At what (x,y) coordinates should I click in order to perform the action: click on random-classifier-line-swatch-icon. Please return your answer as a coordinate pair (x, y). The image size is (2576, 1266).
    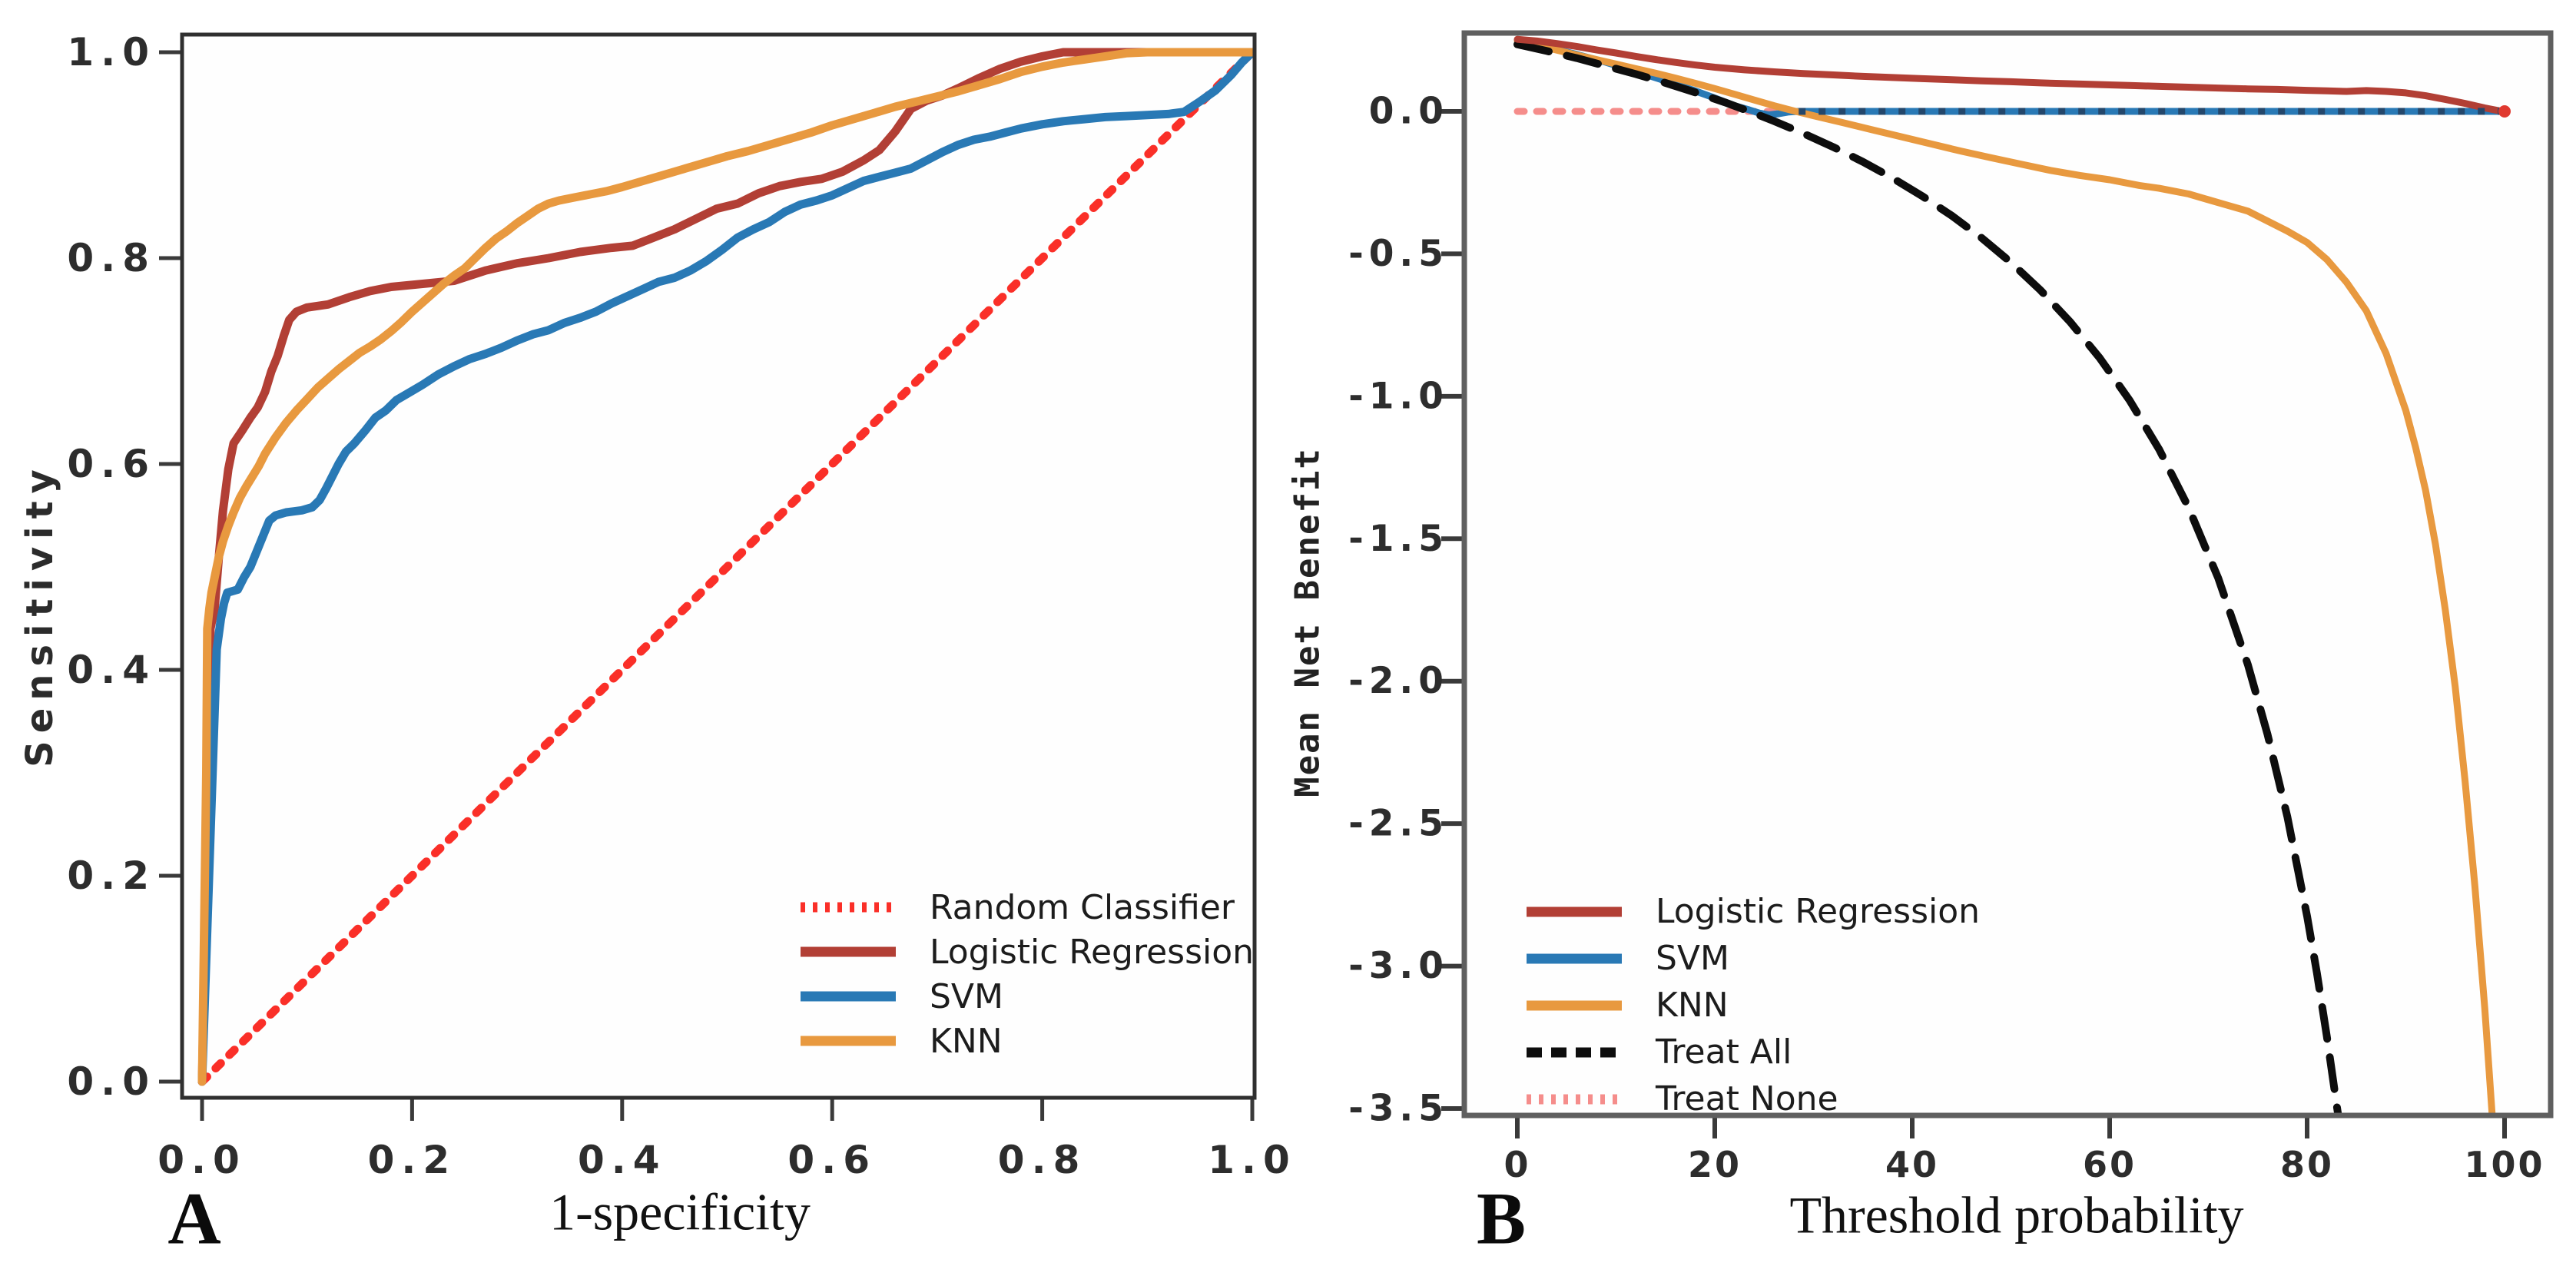
    Looking at the image, I should click on (848, 907).